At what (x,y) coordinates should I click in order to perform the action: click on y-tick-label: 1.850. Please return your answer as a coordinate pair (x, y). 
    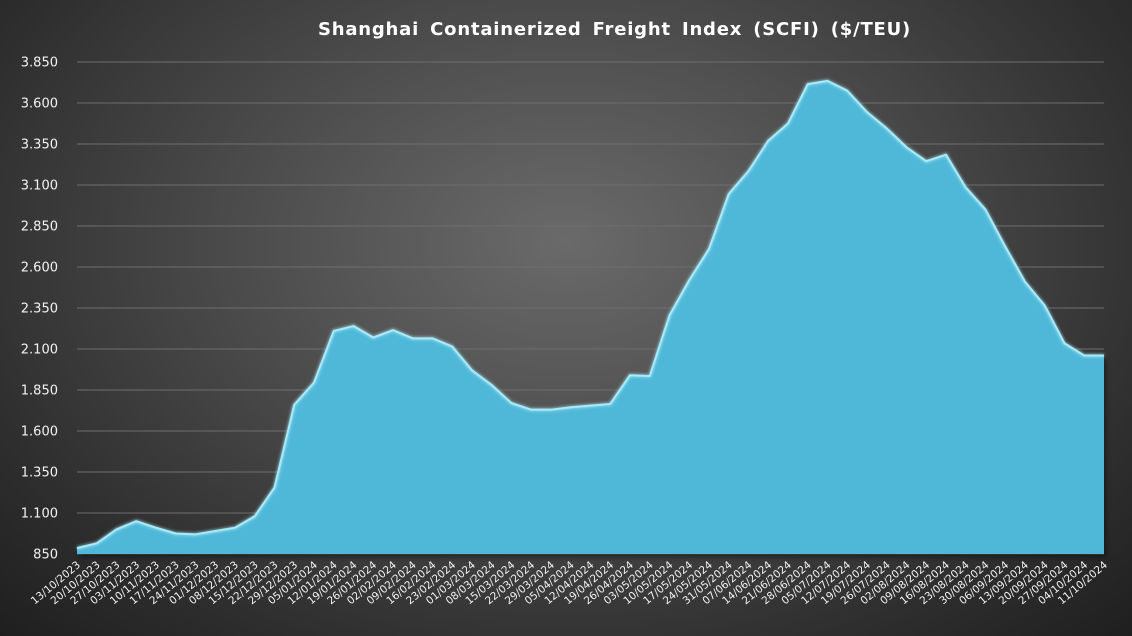
    Looking at the image, I should click on (39, 391).